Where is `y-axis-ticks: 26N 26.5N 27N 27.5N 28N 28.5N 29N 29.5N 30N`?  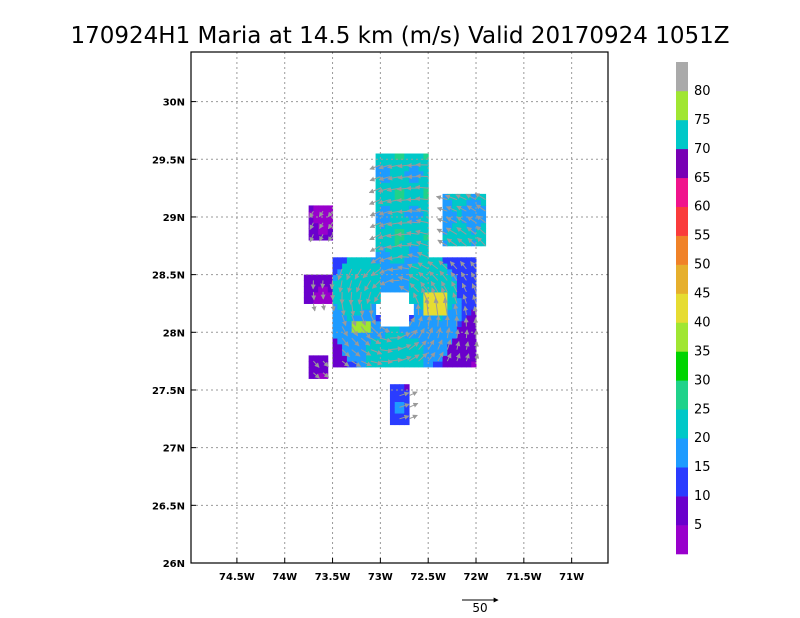
y-axis-ticks: 26N 26.5N 27N 27.5N 28N 28.5N 29N 29.5N 30N is located at coordinates (174, 334).